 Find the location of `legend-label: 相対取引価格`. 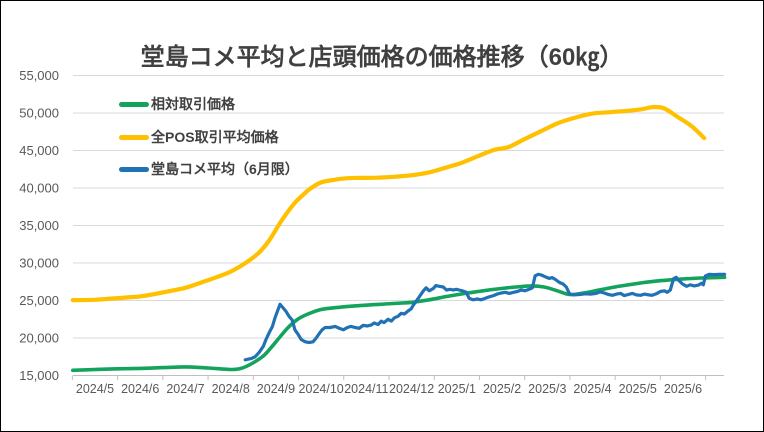

legend-label: 相対取引価格 is located at coordinates (193, 104).